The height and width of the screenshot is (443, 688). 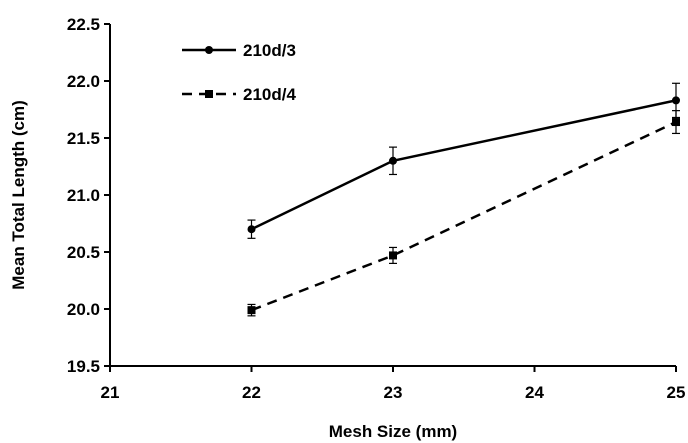 What do you see at coordinates (83, 138) in the screenshot?
I see `y-tick-label: 21.5` at bounding box center [83, 138].